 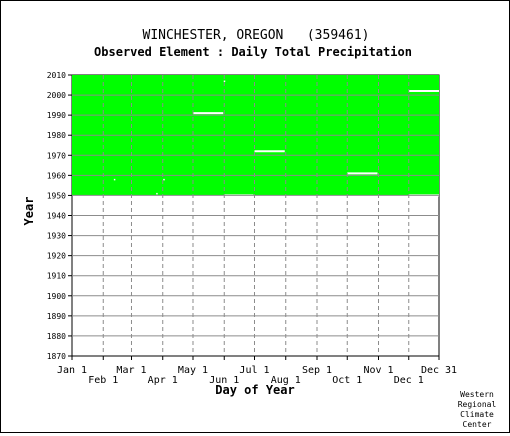 I want to click on x-tick-label: Feb 1, so click(x=103, y=380).